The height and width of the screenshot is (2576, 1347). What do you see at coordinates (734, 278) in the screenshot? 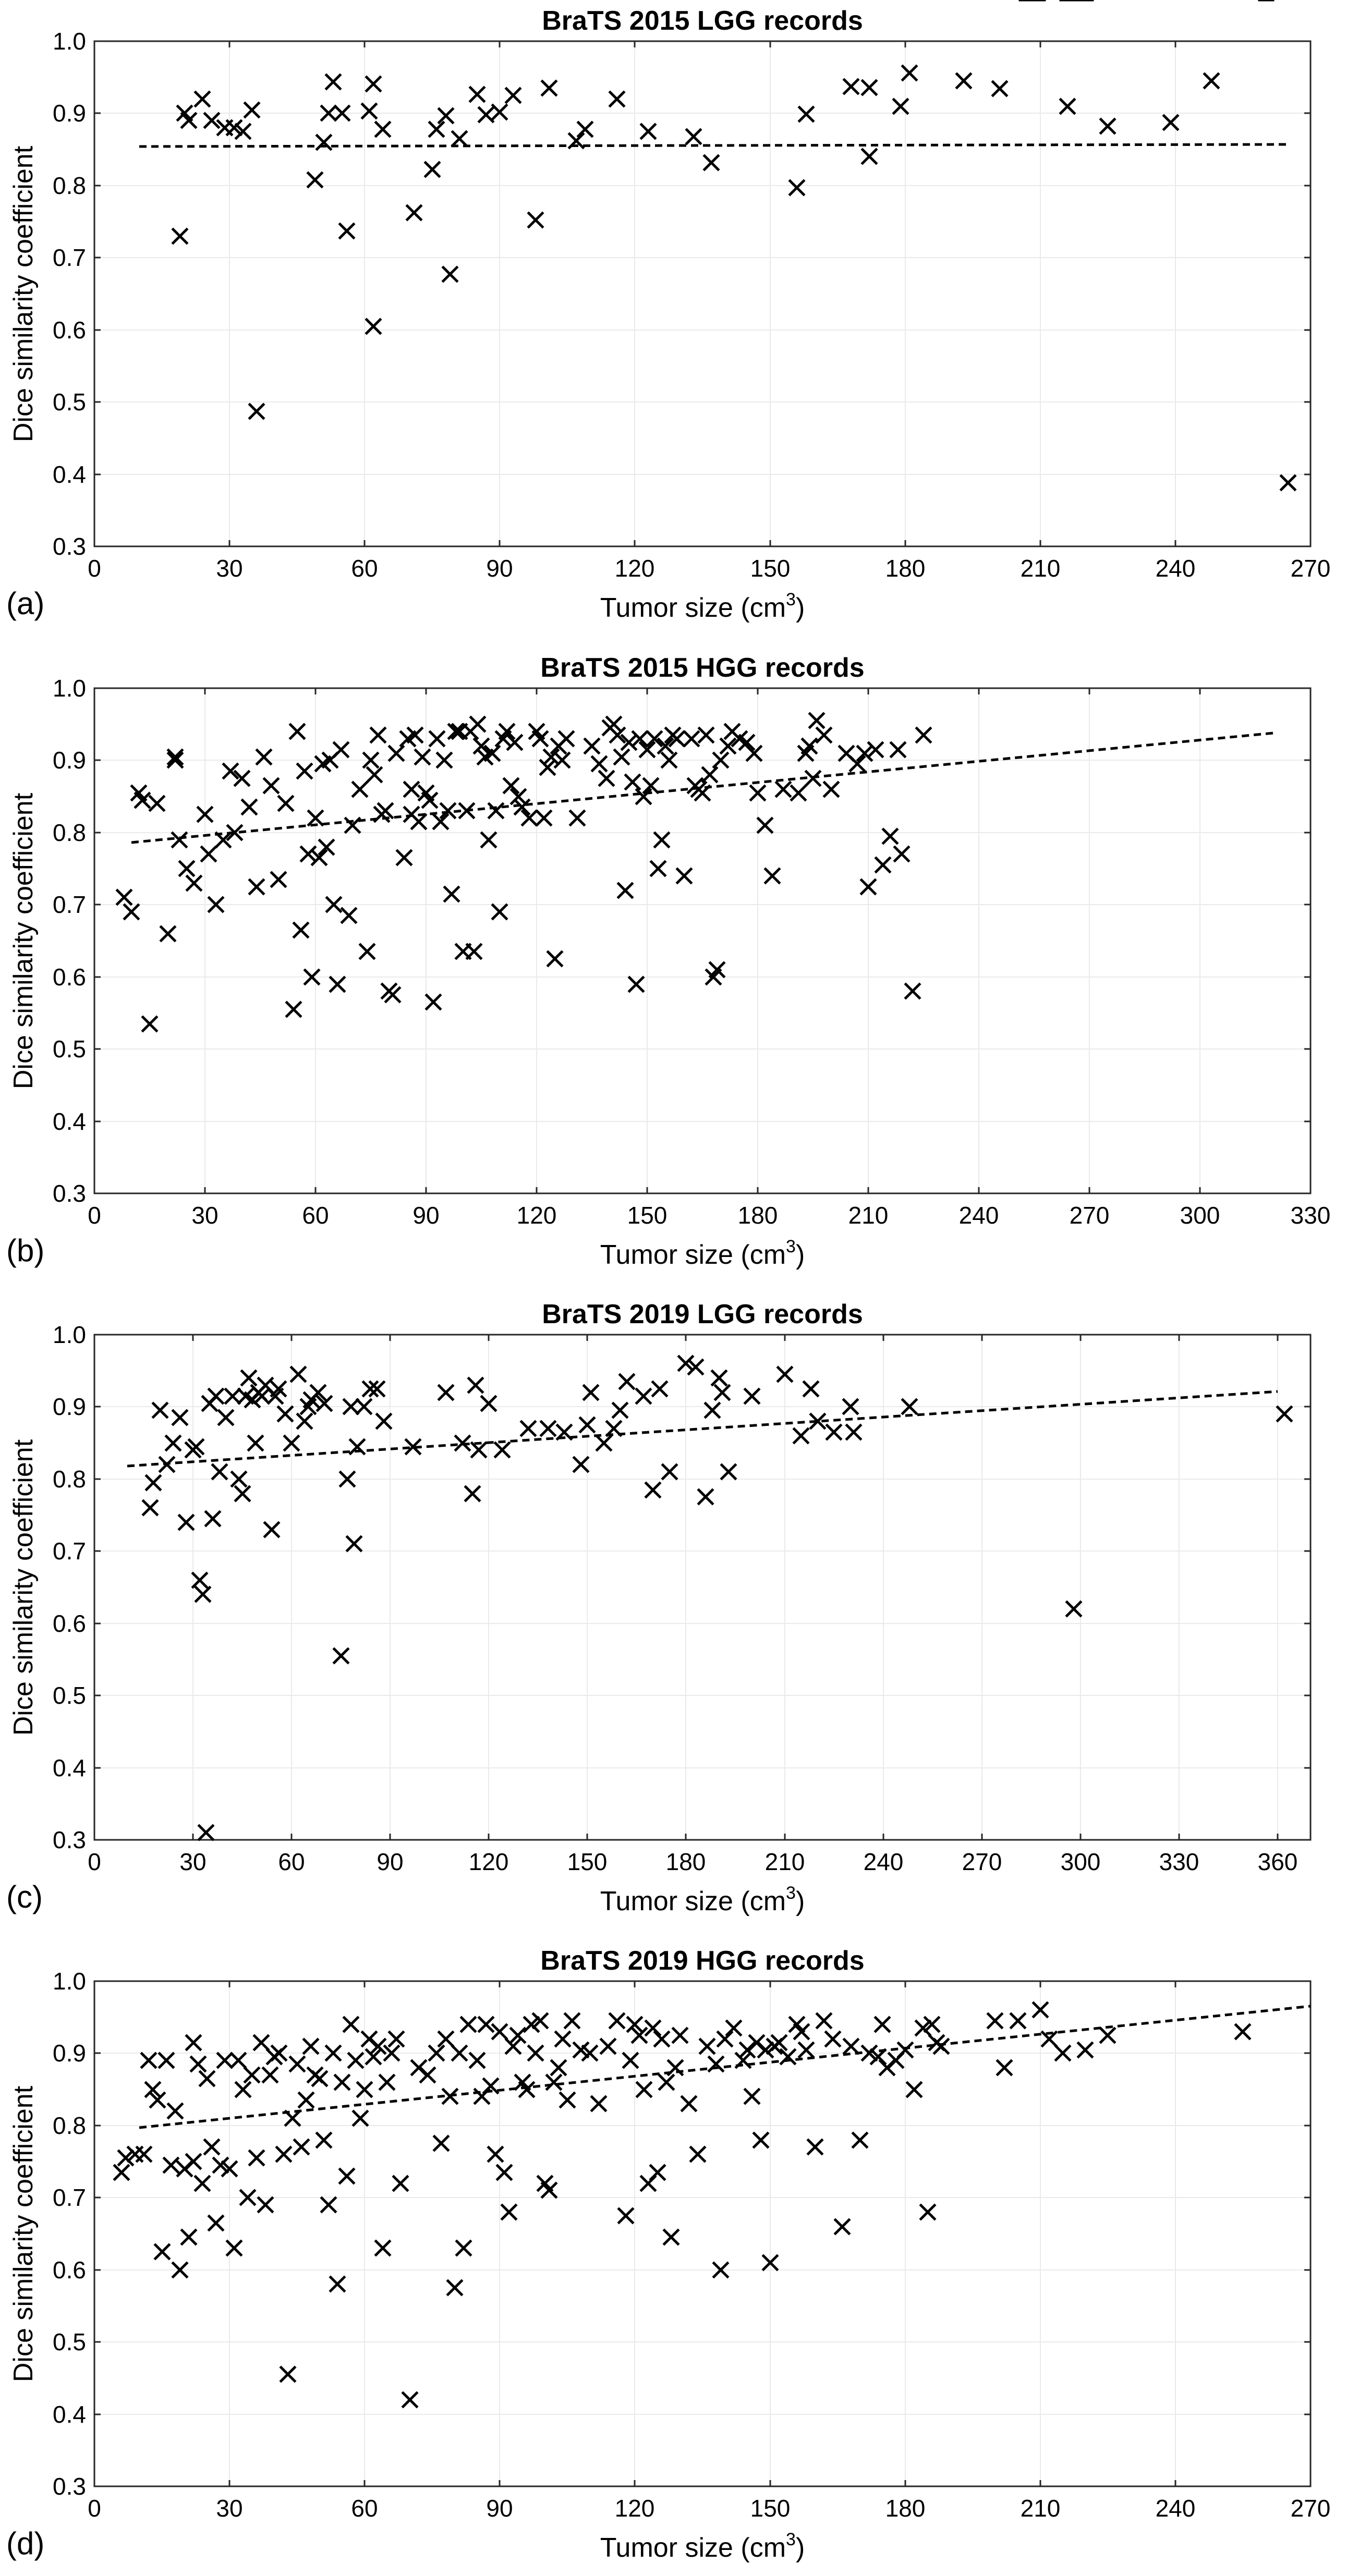
I see `data-points` at bounding box center [734, 278].